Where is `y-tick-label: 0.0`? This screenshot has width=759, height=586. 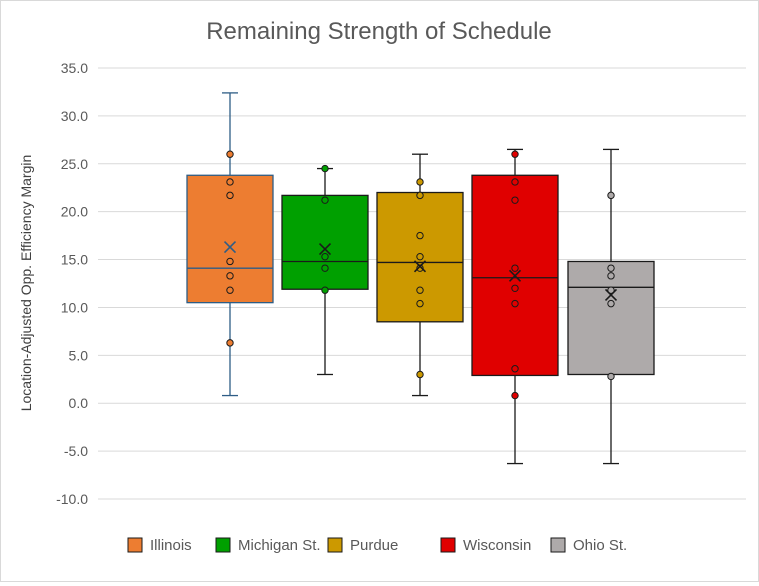
y-tick-label: 0.0 is located at coordinates (79, 403).